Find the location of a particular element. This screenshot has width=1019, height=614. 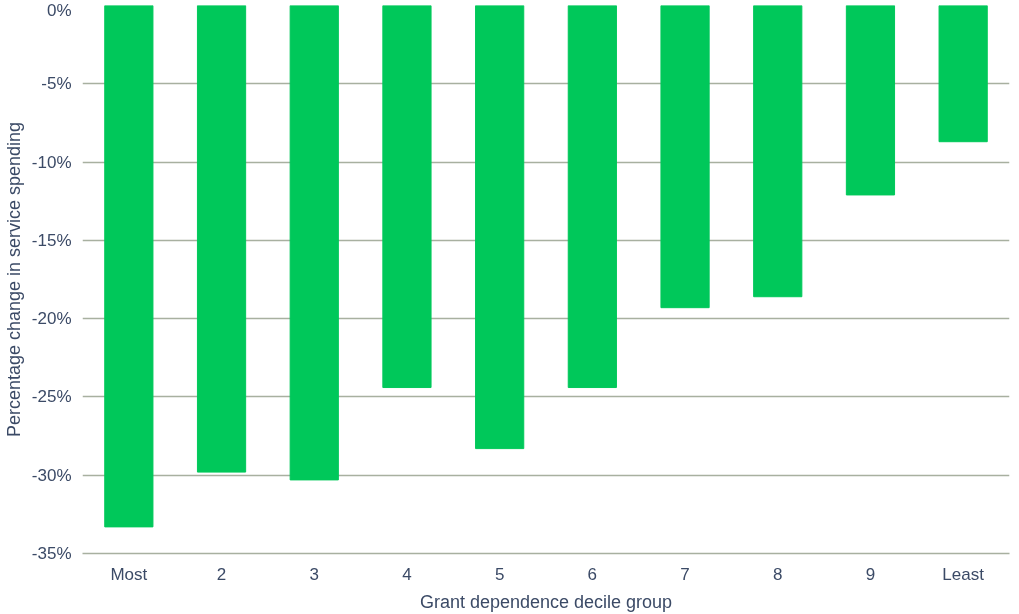

x-tick-label: 6 is located at coordinates (592, 574).